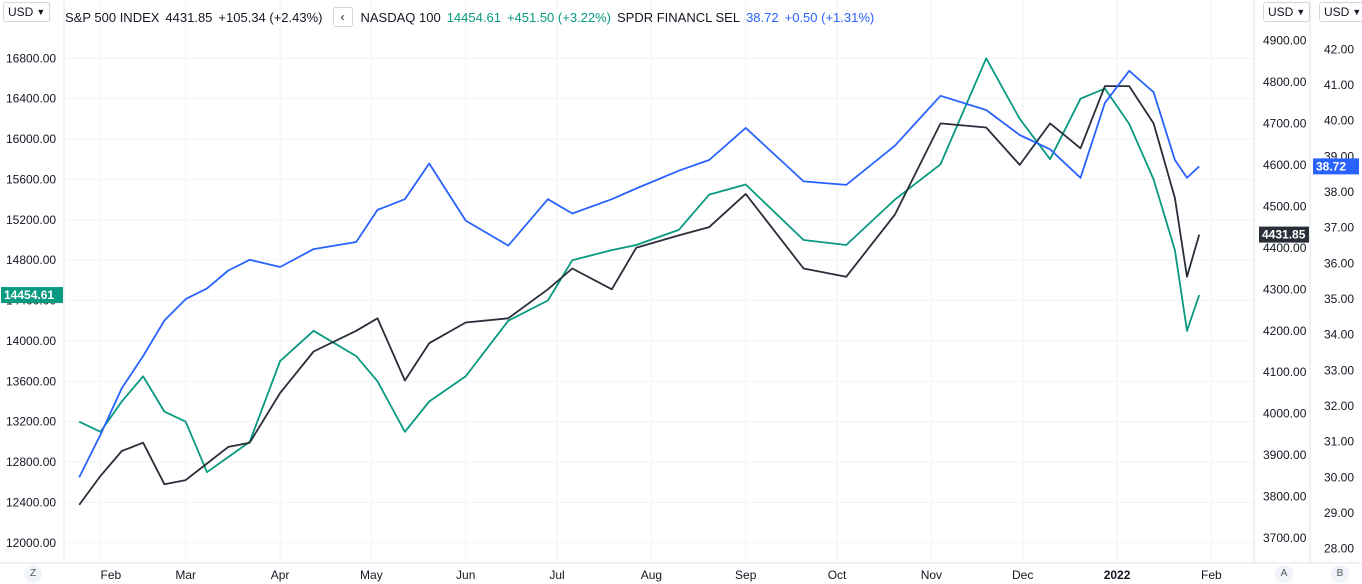 The width and height of the screenshot is (1362, 584). I want to click on xlf-legend-name: SPDR FINANCL SEL, so click(679, 17).